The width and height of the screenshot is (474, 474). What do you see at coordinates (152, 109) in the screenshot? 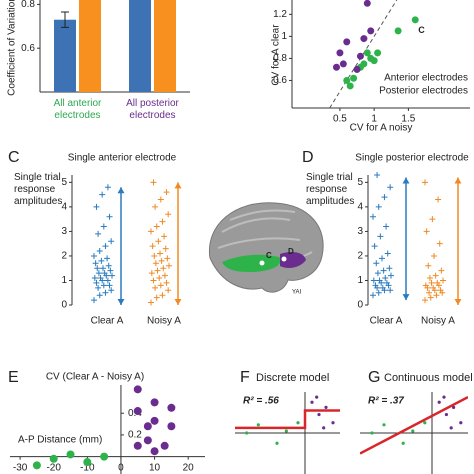
I see `category-label-box: All posterior electrodes` at bounding box center [152, 109].